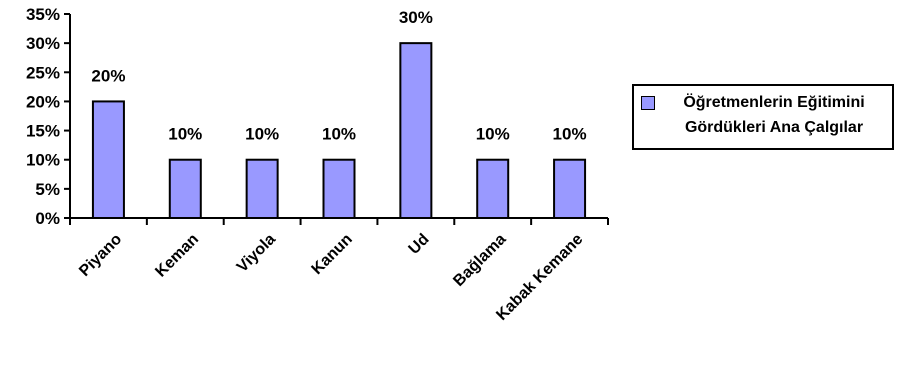  Describe the element at coordinates (256, 253) in the screenshot. I see `category-label: Viyola` at that location.